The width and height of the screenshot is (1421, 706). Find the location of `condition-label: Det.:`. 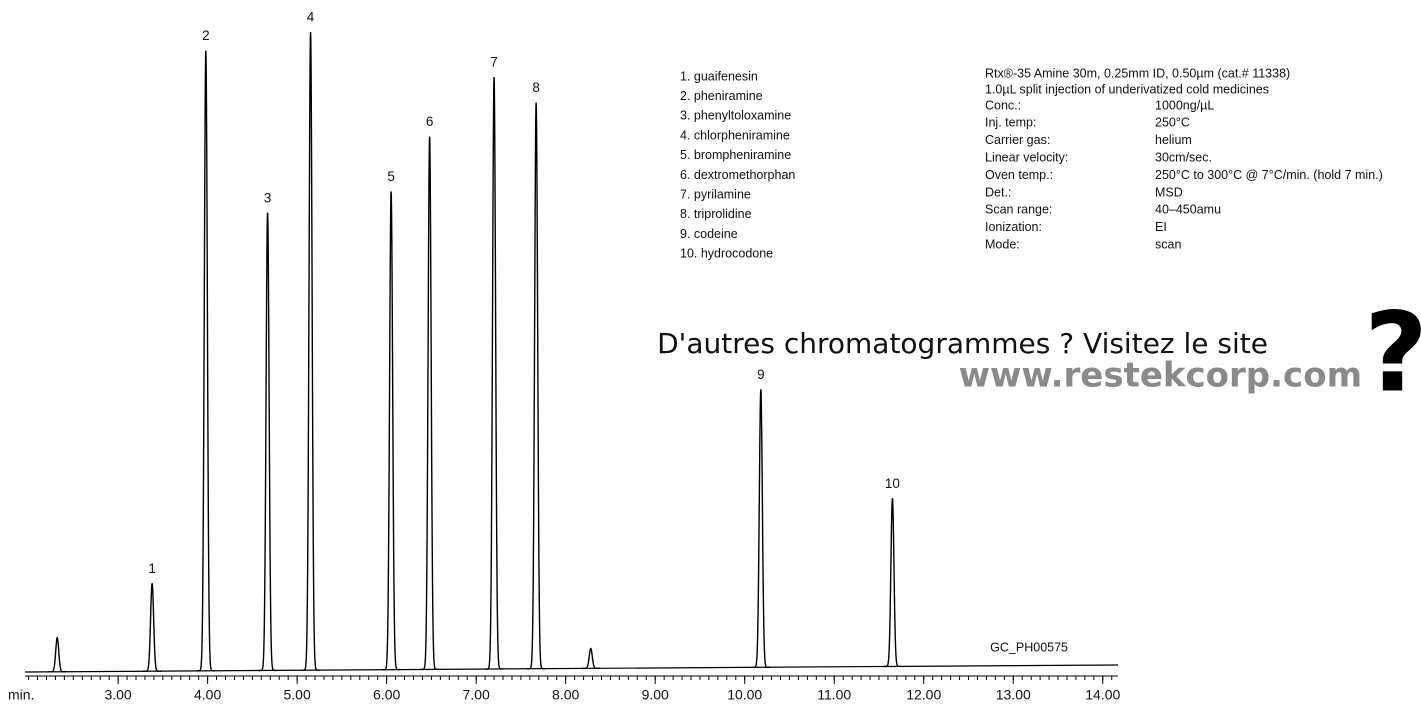

condition-label: Det.: is located at coordinates (998, 192).